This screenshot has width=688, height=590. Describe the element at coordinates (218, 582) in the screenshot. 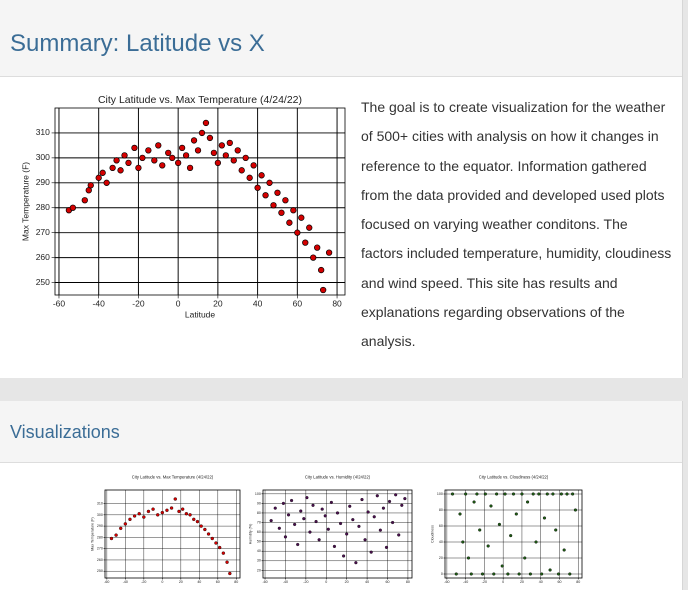

I see `x-tick-label: 60` at that location.